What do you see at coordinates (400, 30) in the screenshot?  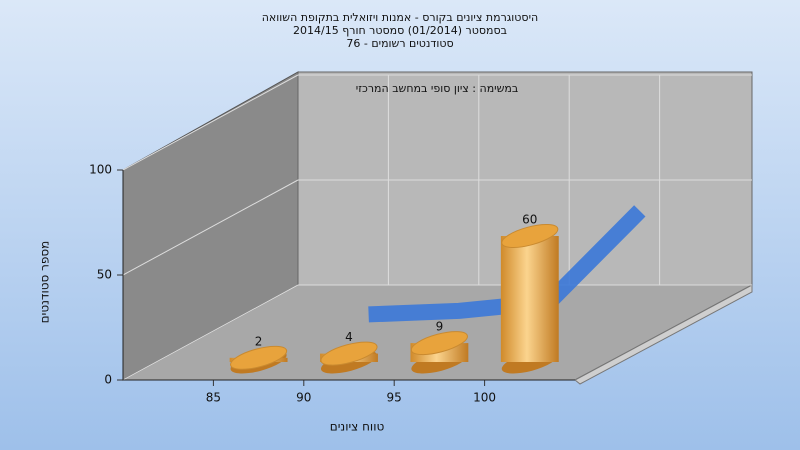 I see `chart-subtitle: בסמסטר (01/2014) סמסטר חורף 2014/15` at bounding box center [400, 30].